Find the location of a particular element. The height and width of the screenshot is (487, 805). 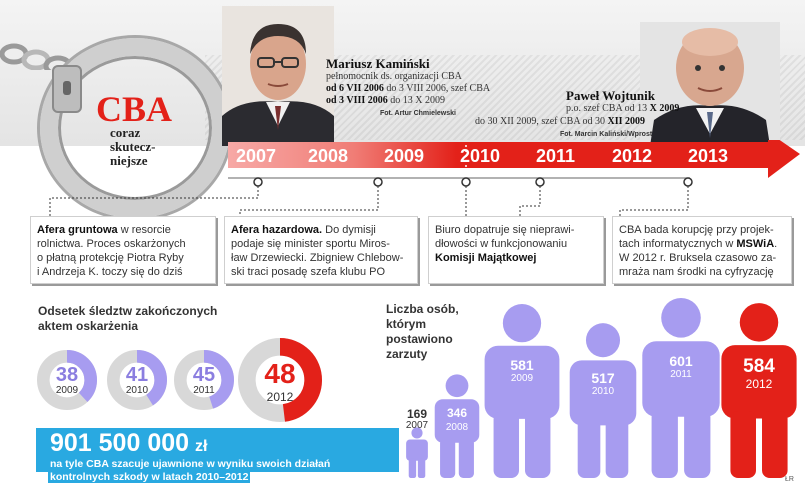

photo-credit: Fot. Marcin Kaliński/Wprost is located at coordinates (606, 134).